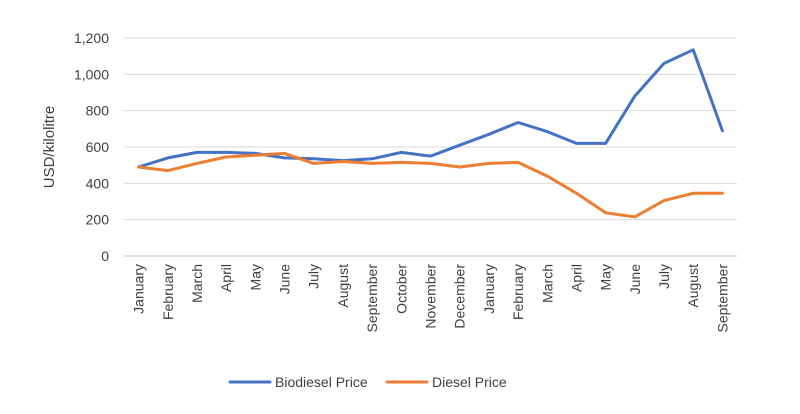 The image size is (800, 414). I want to click on y-tick-label: 200, so click(98, 220).